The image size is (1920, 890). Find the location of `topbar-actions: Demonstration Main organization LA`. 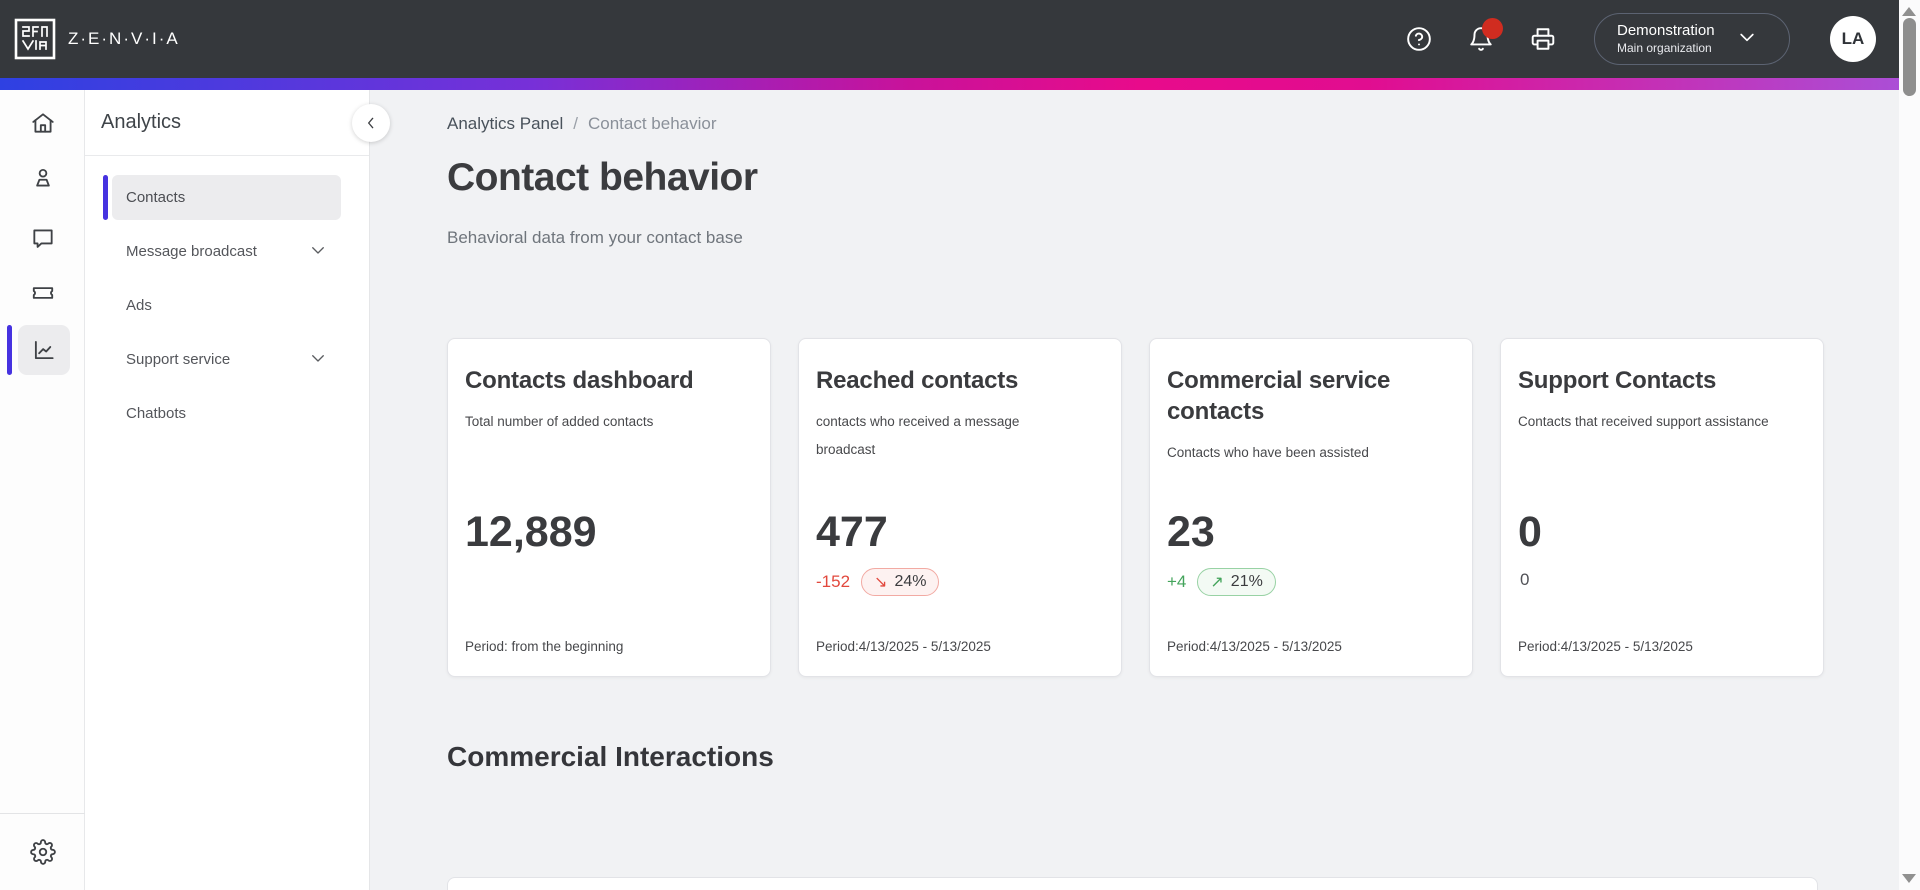

topbar-actions: Demonstration Main organization LA is located at coordinates (1634, 39).